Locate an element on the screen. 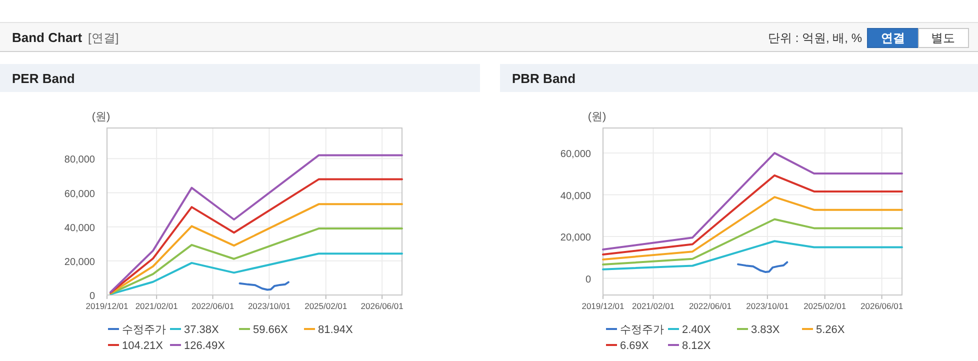 The height and width of the screenshot is (361, 978). text: Band Chart is located at coordinates (47, 37).